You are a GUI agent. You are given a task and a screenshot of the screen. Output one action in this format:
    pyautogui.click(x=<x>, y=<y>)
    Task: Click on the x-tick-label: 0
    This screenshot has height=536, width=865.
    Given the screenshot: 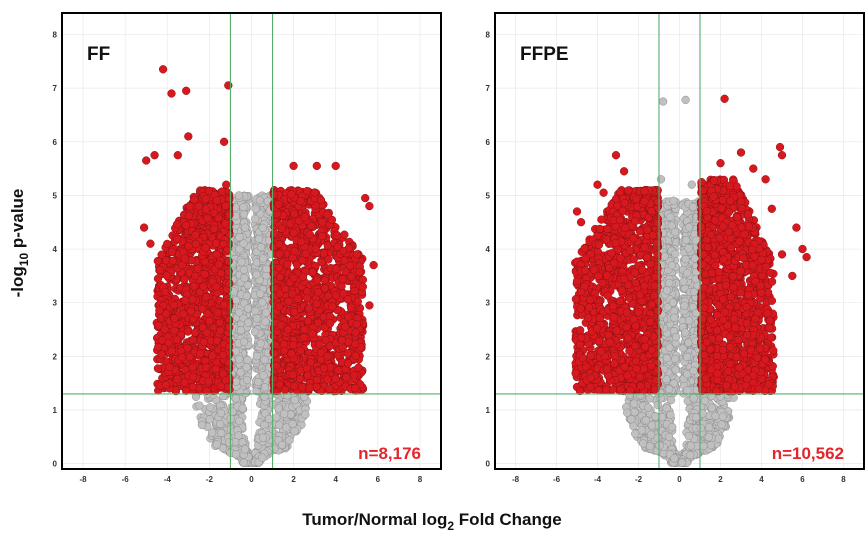 What is the action you would take?
    pyautogui.click(x=251, y=479)
    